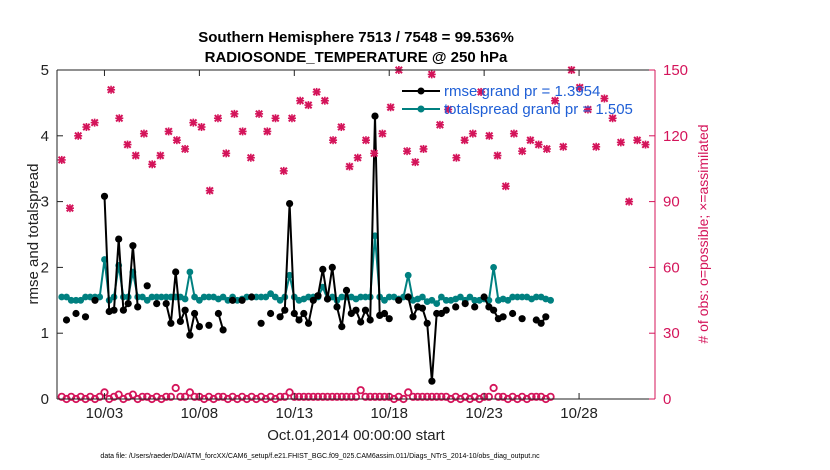 This screenshot has width=830, height=470. What do you see at coordinates (45, 136) in the screenshot?
I see `y-tick-label: 4` at bounding box center [45, 136].